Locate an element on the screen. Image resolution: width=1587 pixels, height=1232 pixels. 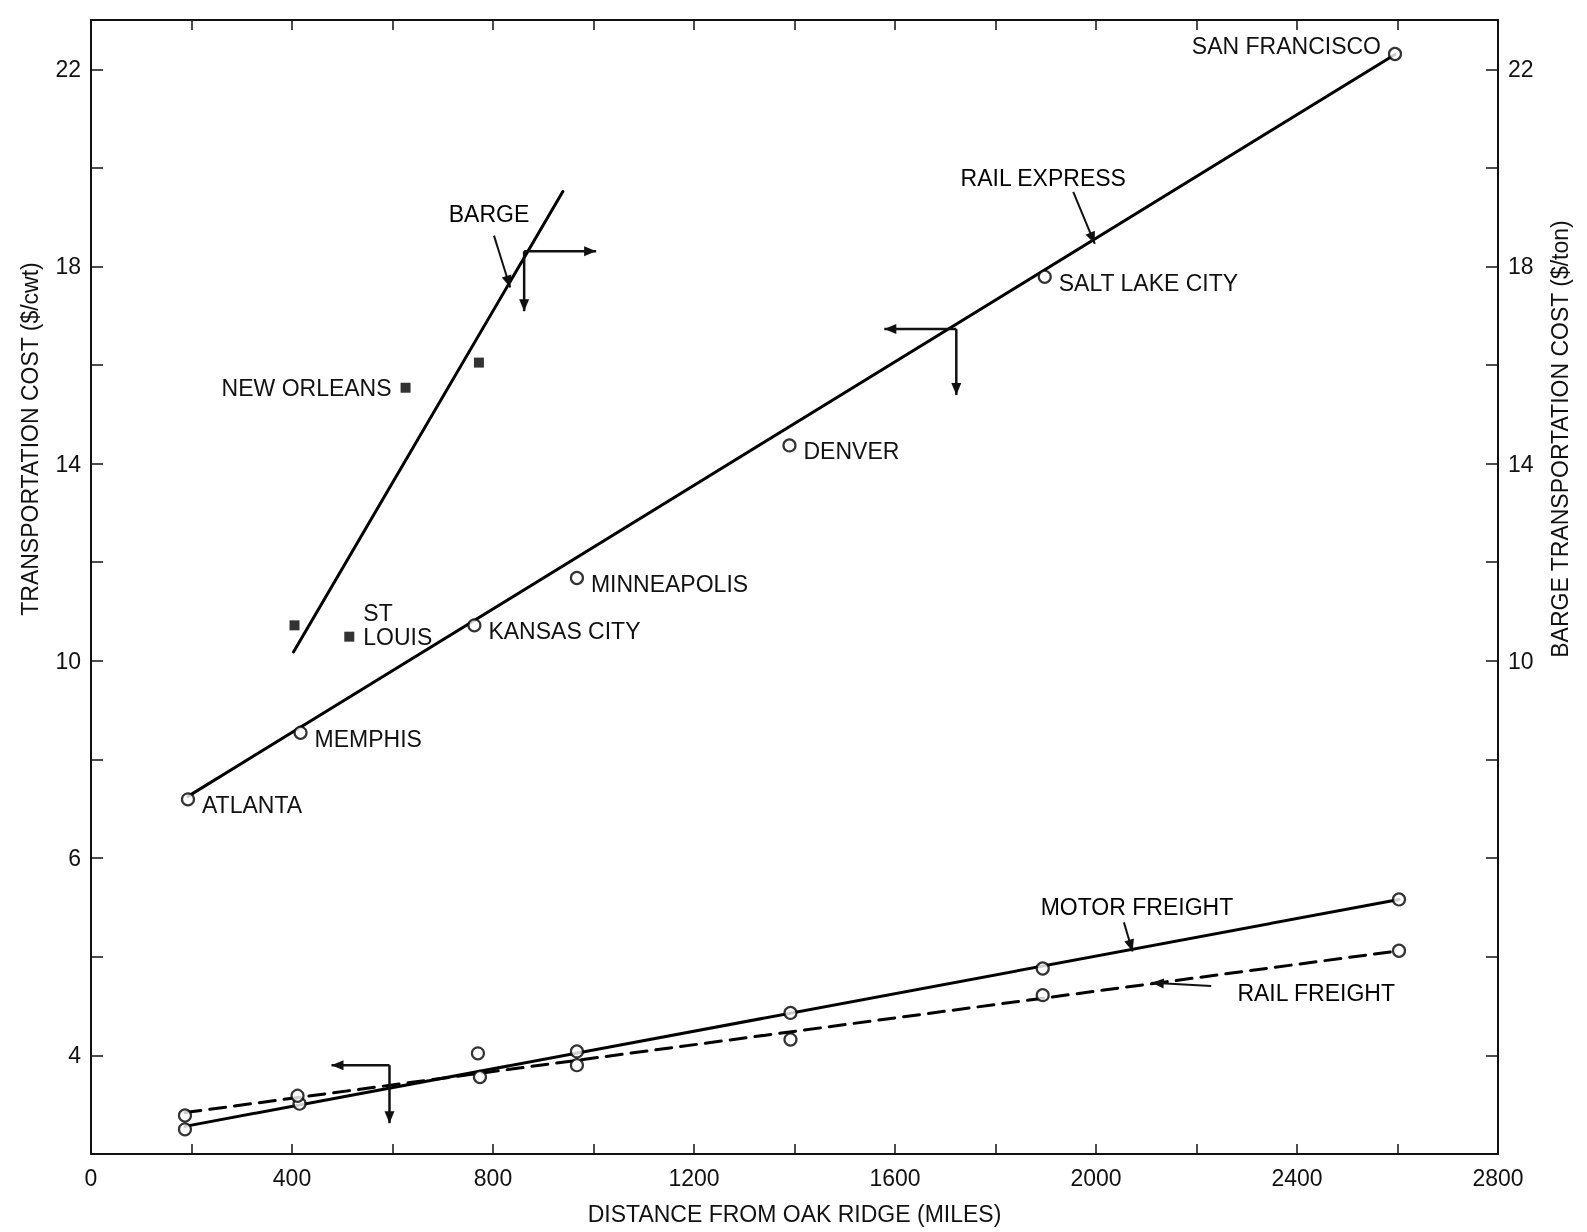
x-tick-label: 0 is located at coordinates (91, 1177).